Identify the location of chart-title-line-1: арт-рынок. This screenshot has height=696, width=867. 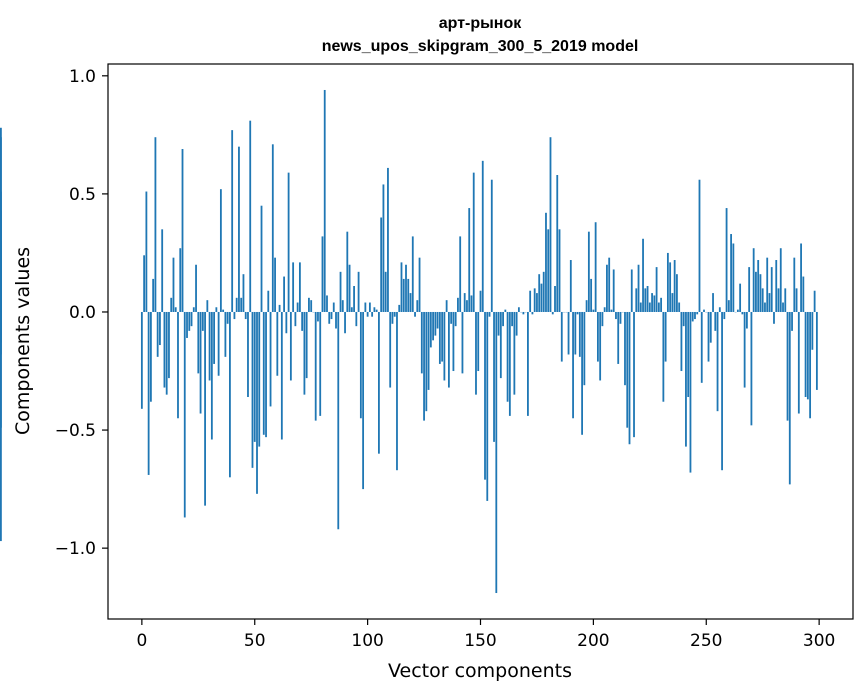
(481, 23).